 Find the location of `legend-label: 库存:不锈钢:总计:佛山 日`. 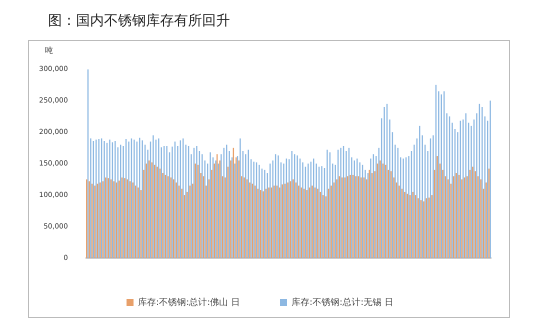

legend-label: 库存:不锈钢:总计:佛山 日 is located at coordinates (189, 302).